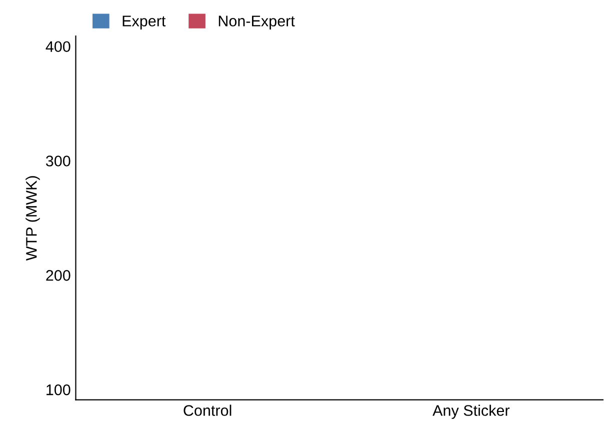  Describe the element at coordinates (256, 23) in the screenshot. I see `legend-label: Non-Expert` at that location.